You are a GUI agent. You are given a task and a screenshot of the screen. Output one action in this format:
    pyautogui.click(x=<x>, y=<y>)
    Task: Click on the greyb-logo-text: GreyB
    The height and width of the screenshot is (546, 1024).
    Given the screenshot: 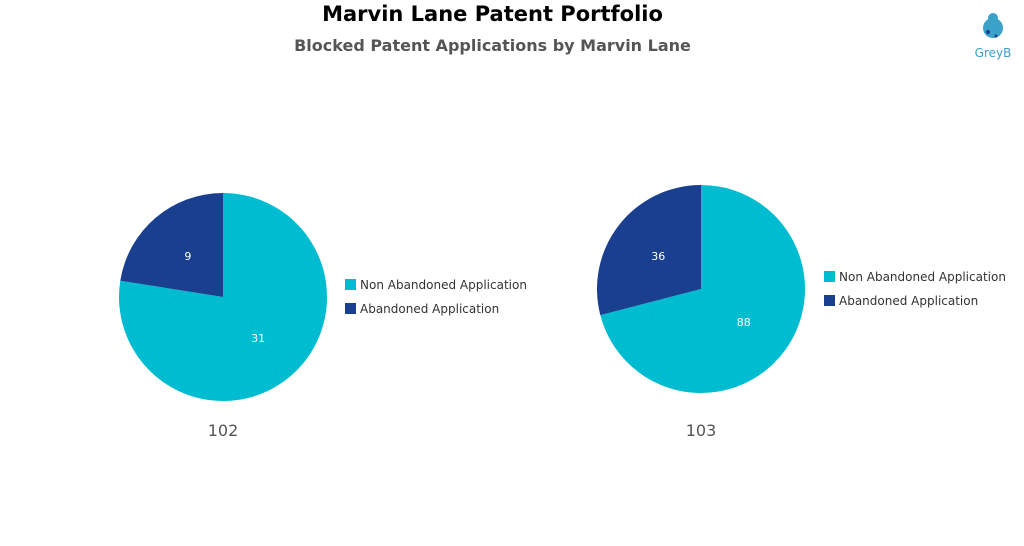 What is the action you would take?
    pyautogui.click(x=993, y=53)
    